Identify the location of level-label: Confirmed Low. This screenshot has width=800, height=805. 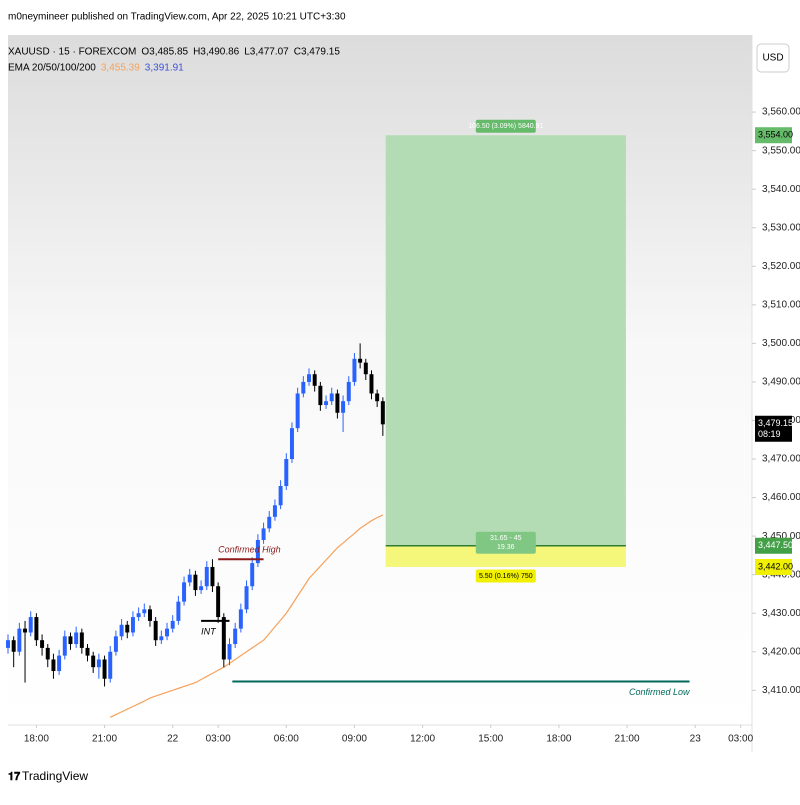
(659, 692).